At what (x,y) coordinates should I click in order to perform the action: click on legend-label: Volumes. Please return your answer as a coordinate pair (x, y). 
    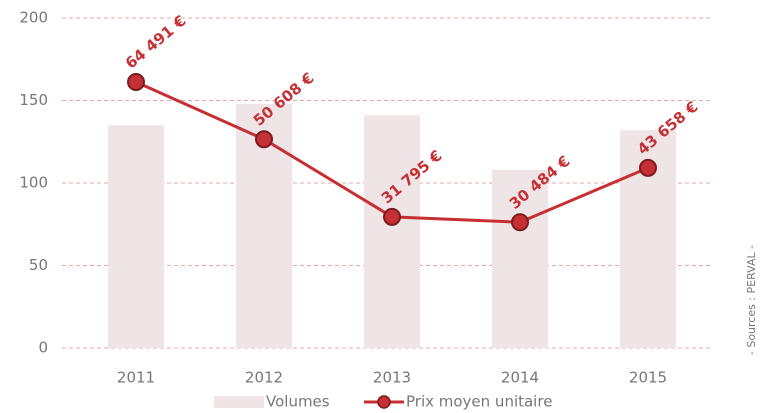
    Looking at the image, I should click on (298, 402).